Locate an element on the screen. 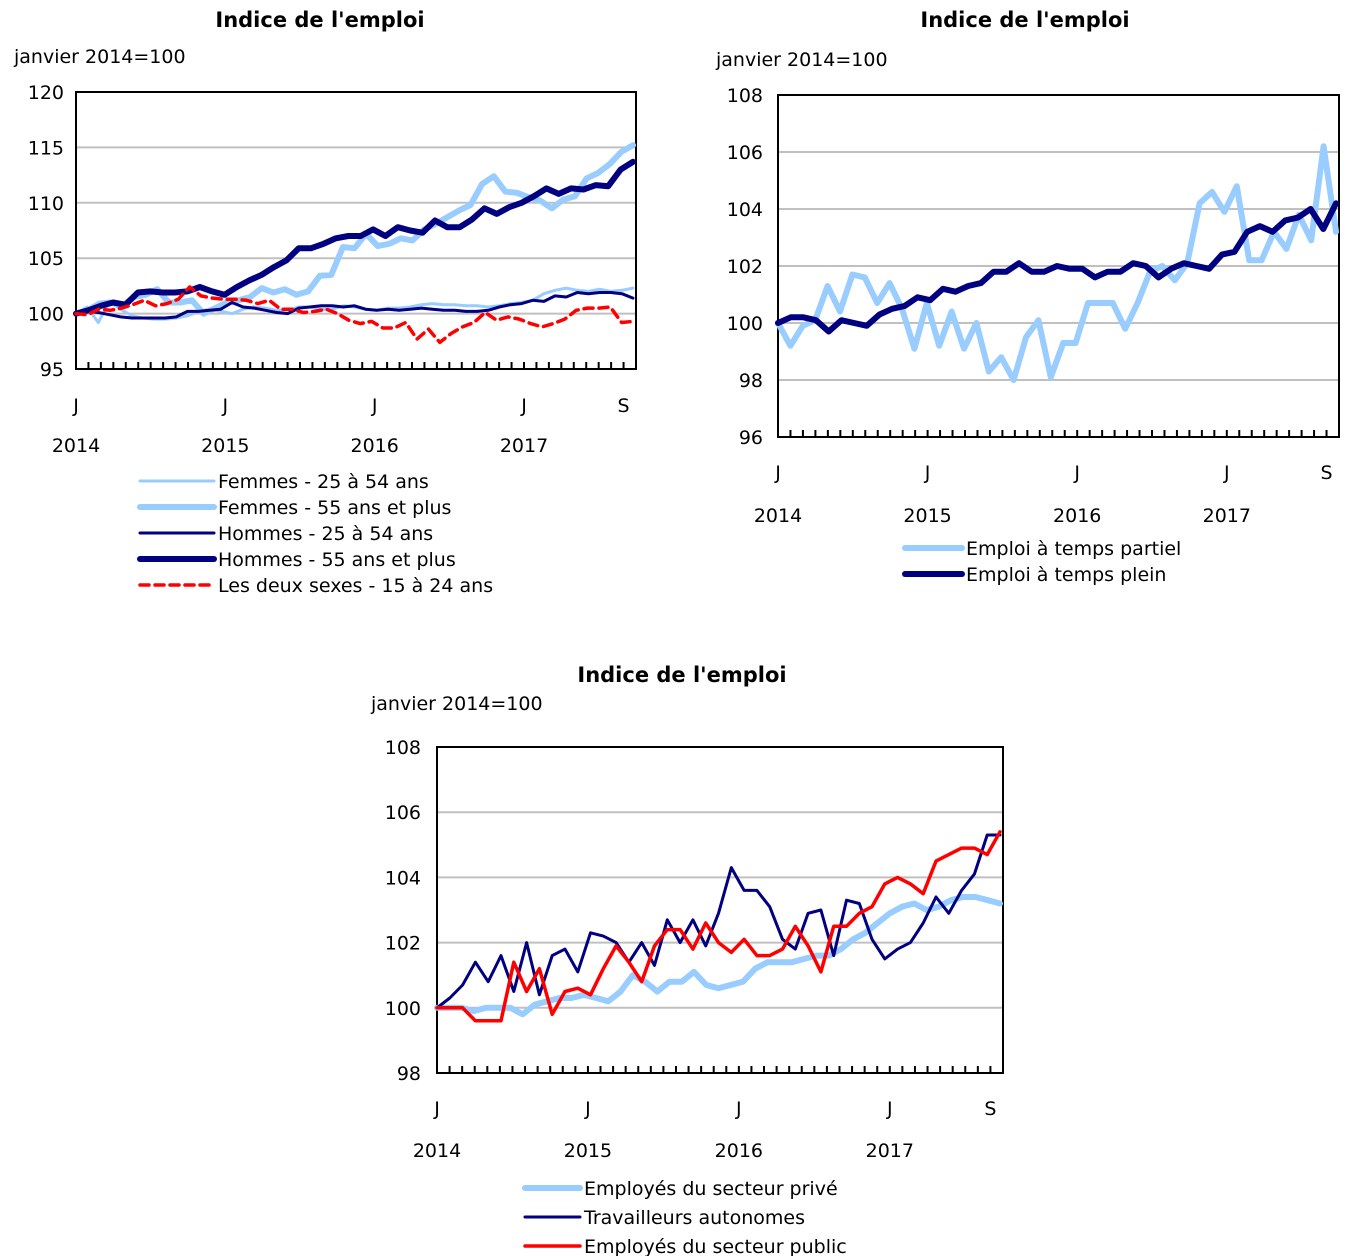 The image size is (1354, 1256). y-tick-label: 105 is located at coordinates (46, 259).